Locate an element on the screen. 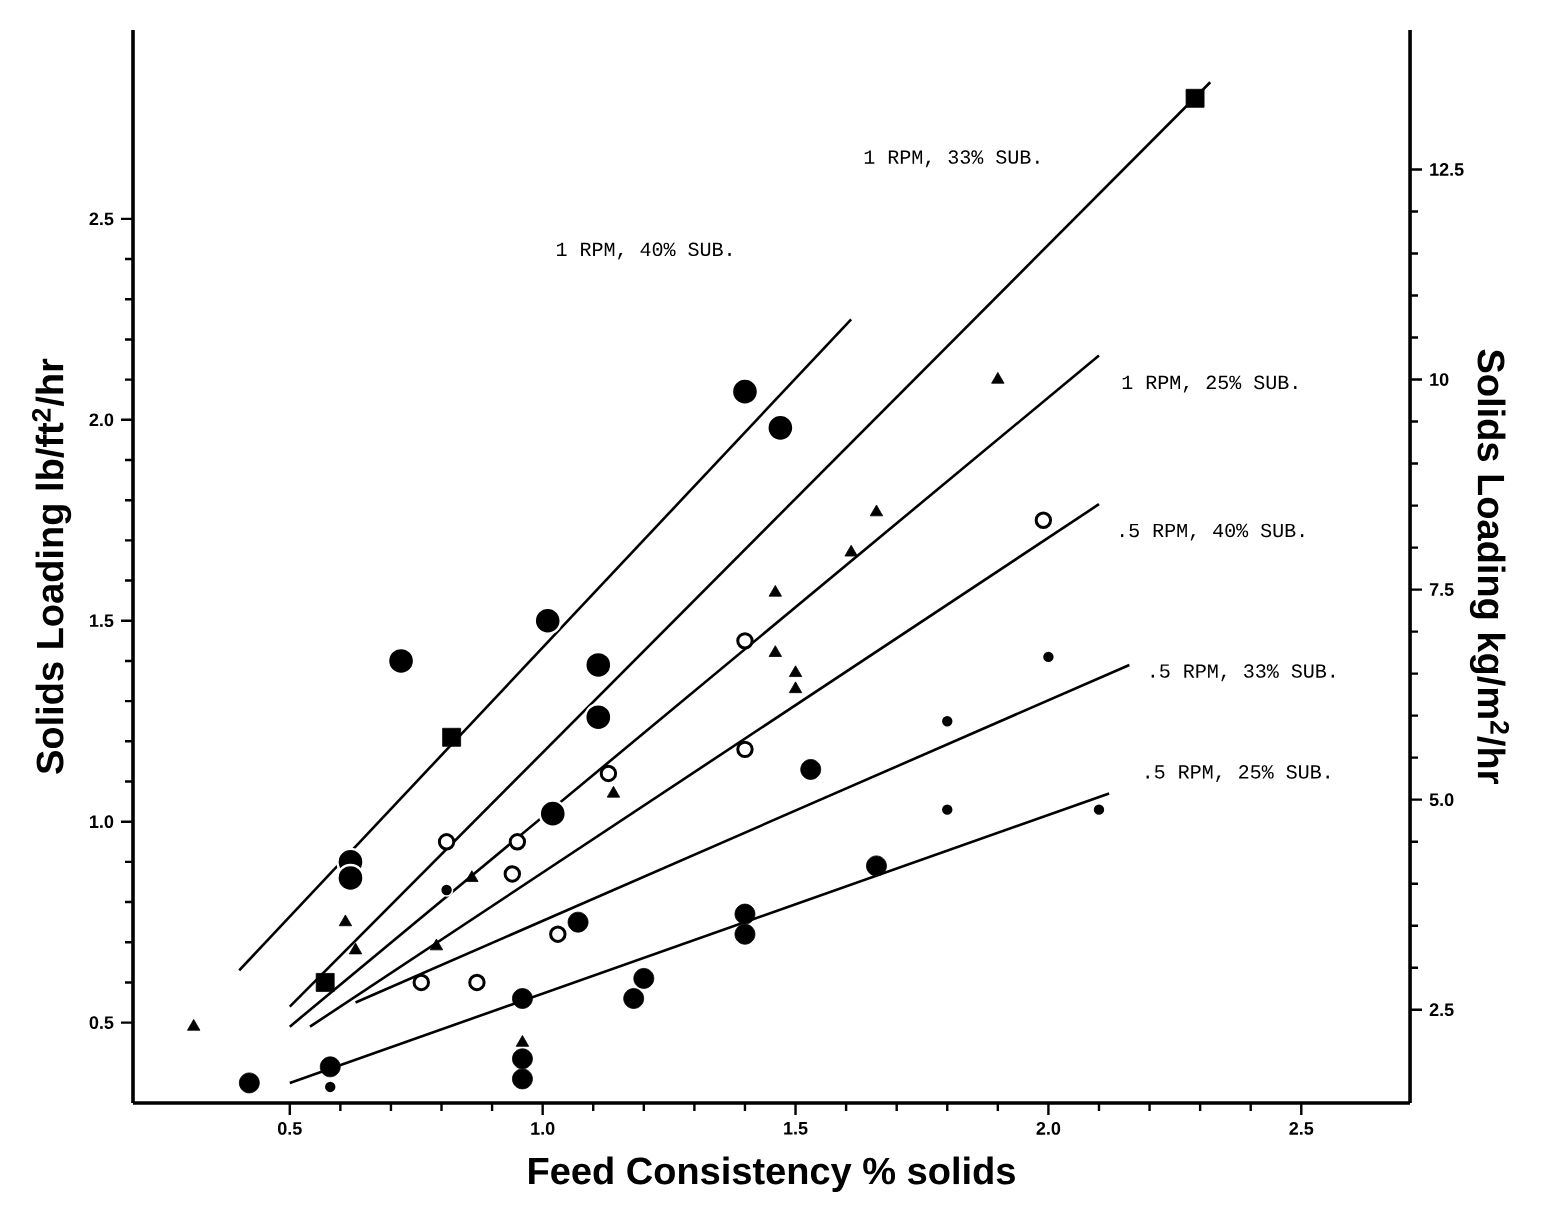 Image resolution: width=1541 pixels, height=1210 pixels. y-tick-label: 1.5 is located at coordinates (102, 621).